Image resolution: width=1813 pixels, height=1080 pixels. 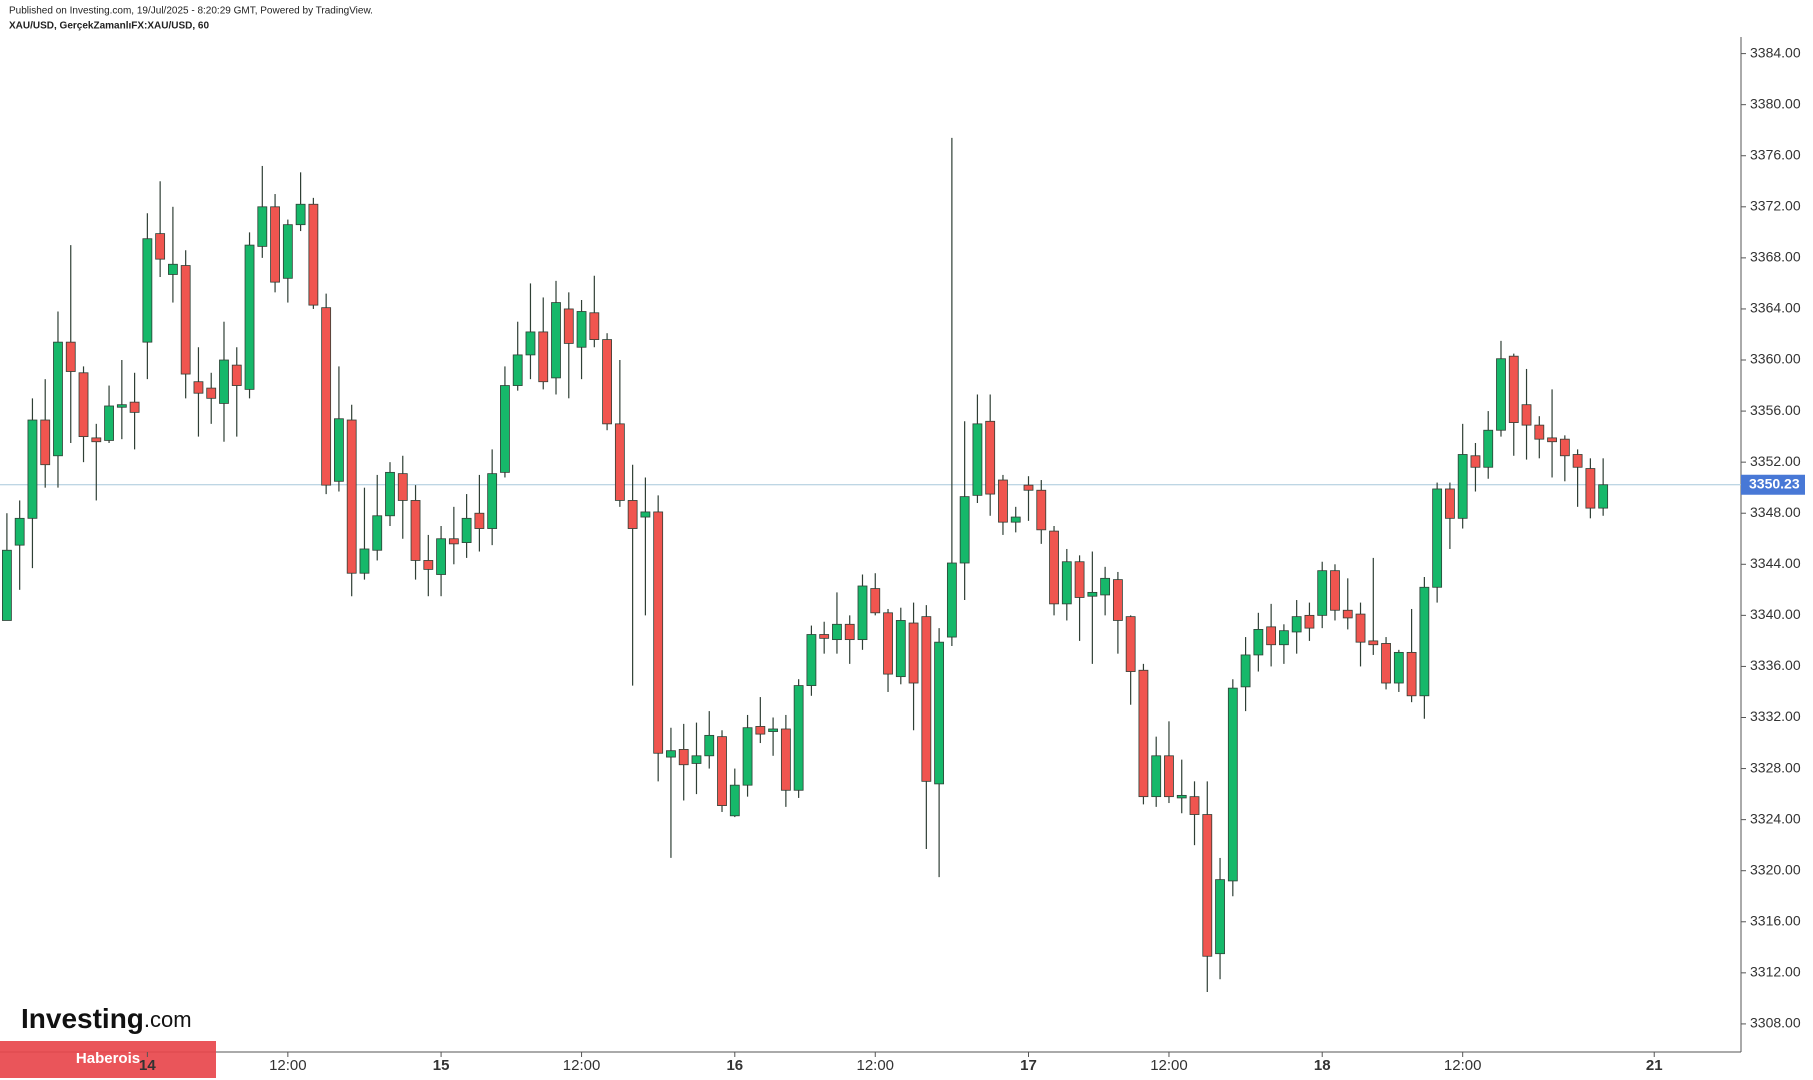 What do you see at coordinates (1775, 103) in the screenshot?
I see `y-tick-label: 3380.00` at bounding box center [1775, 103].